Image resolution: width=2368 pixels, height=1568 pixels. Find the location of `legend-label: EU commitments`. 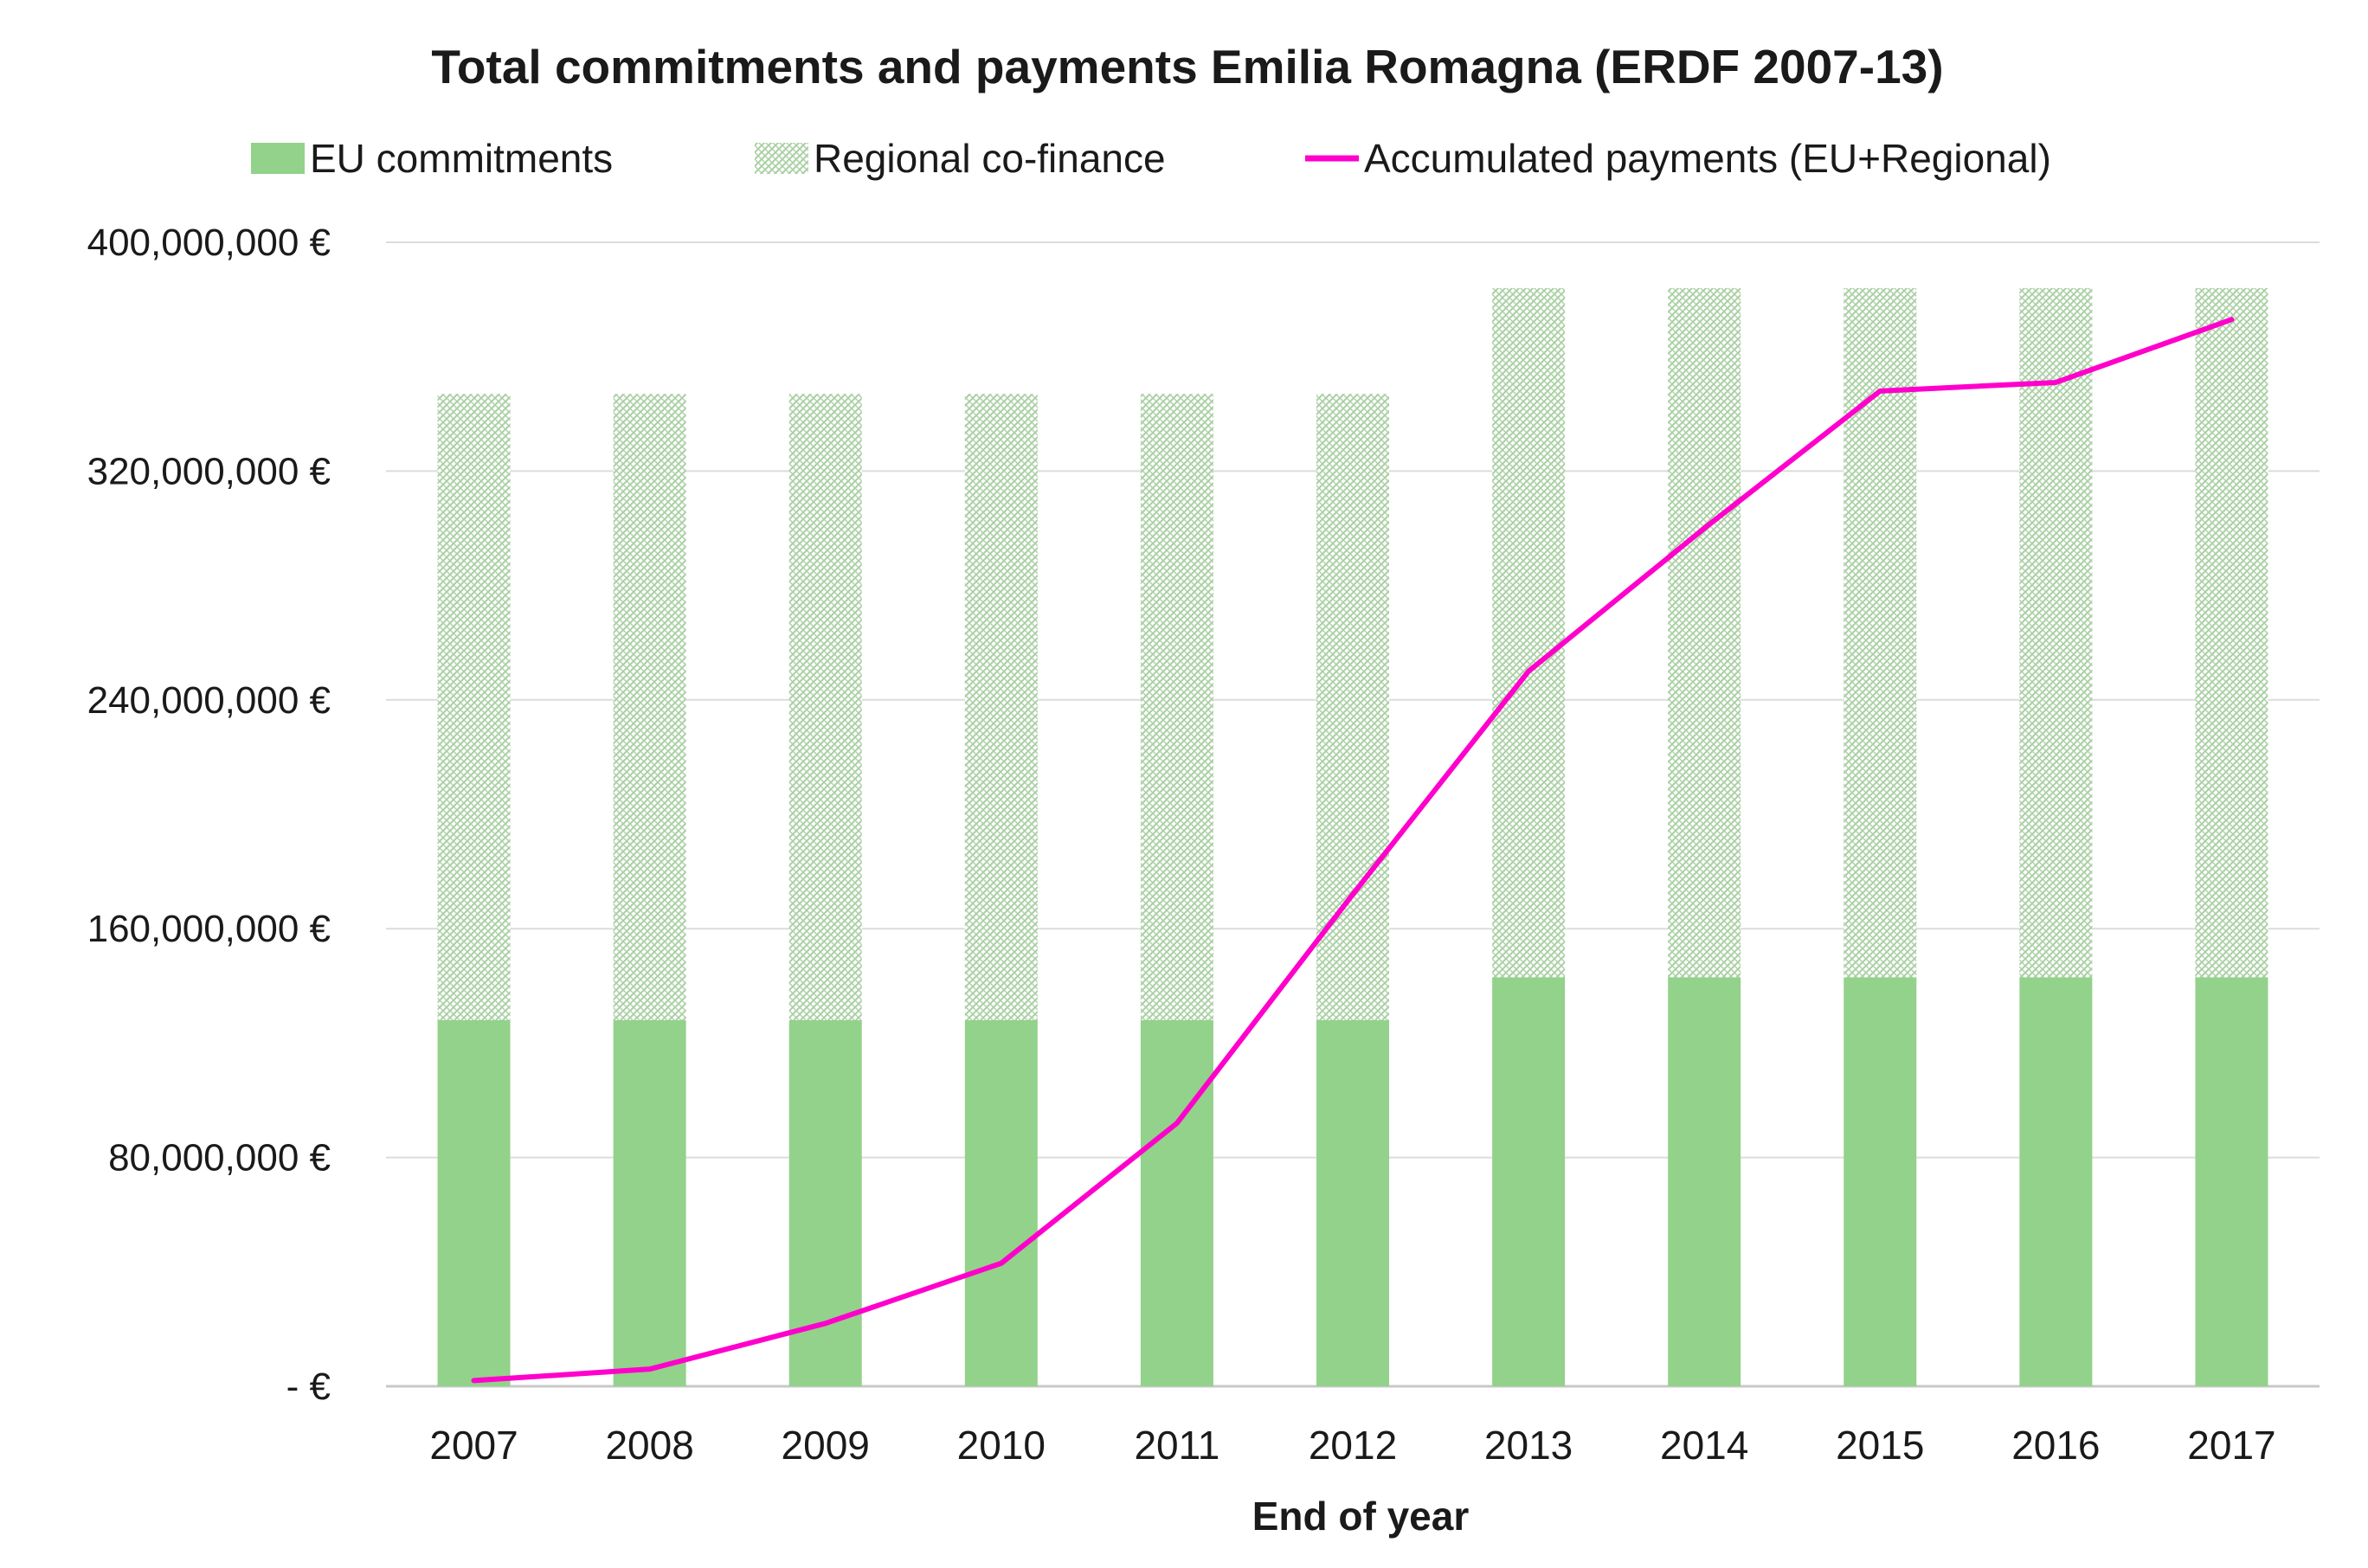

legend-label: EU commitments is located at coordinates (461, 158).